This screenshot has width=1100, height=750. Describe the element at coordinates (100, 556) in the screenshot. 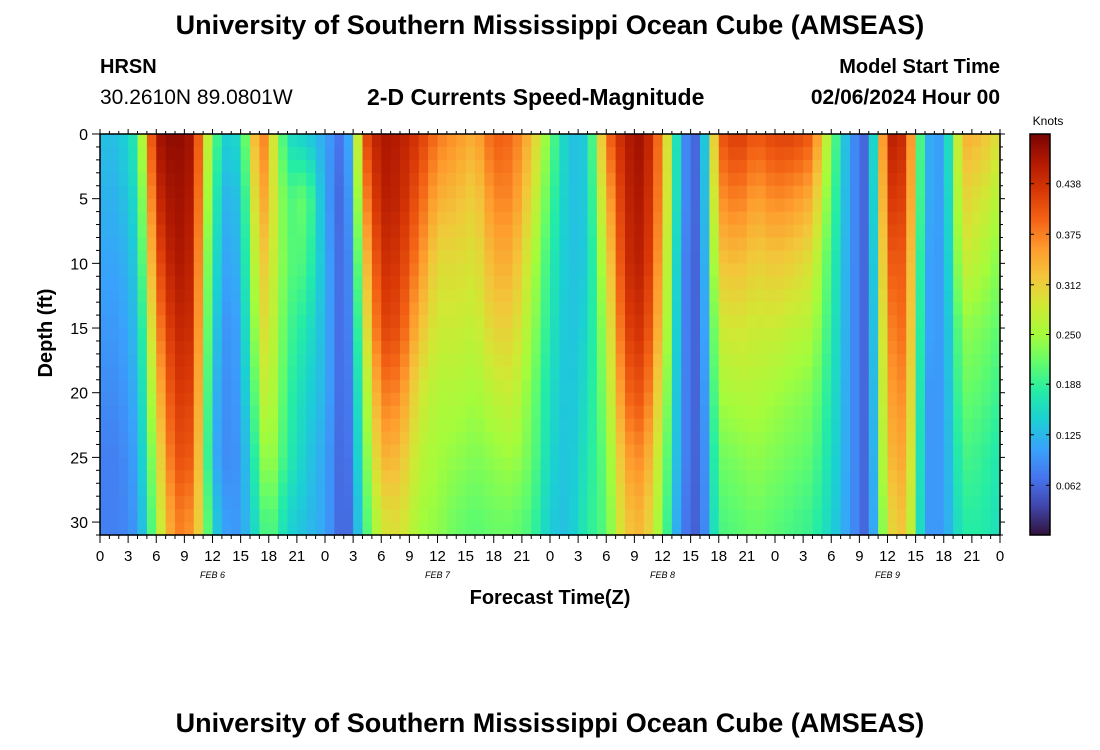

I see `x-tick-label: 0` at that location.